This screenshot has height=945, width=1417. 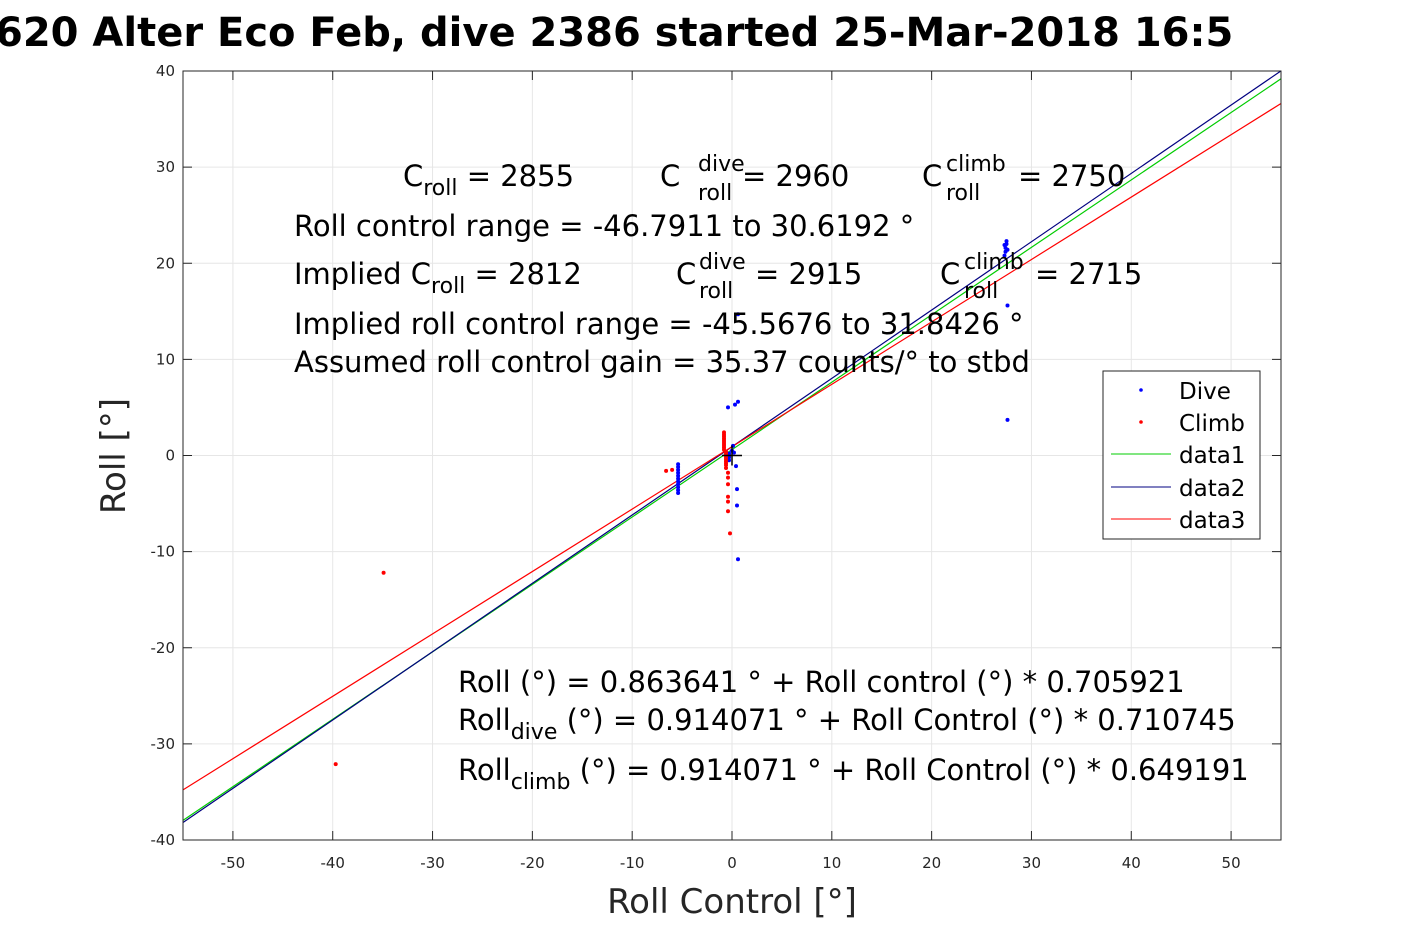 What do you see at coordinates (931, 863) in the screenshot?
I see `x-tick-label: 20` at bounding box center [931, 863].